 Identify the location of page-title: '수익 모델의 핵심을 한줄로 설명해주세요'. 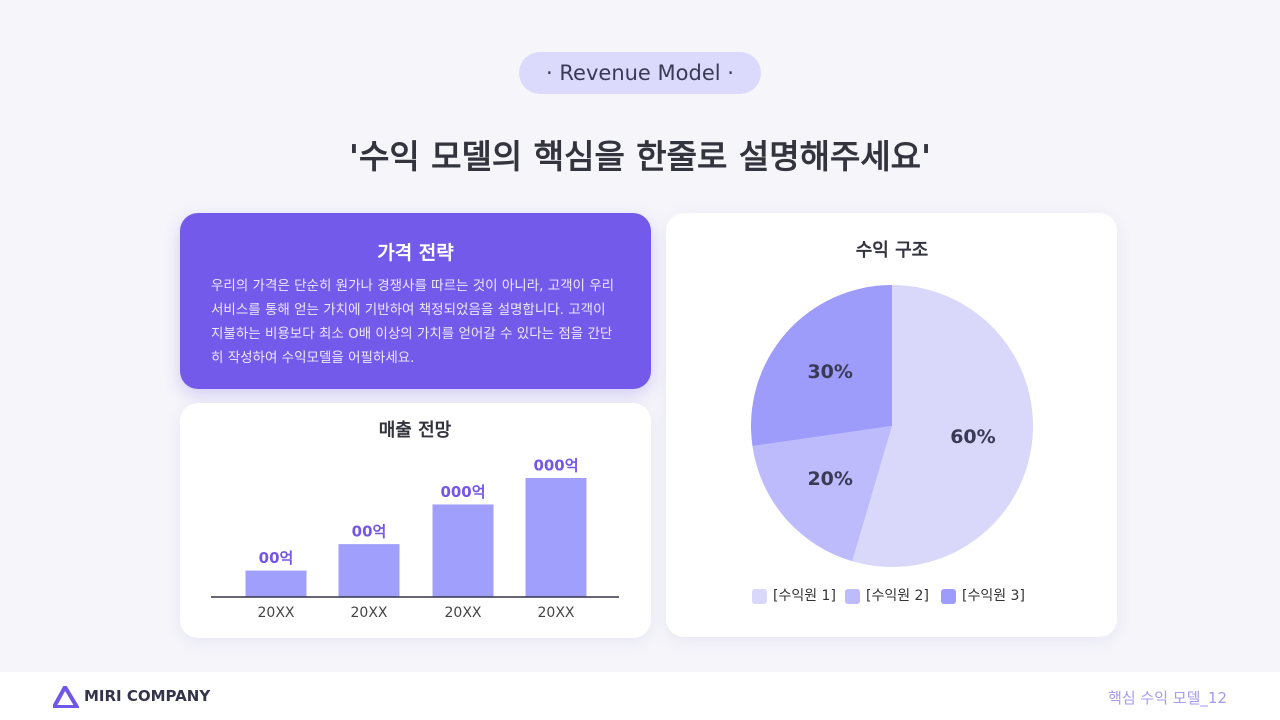
(640, 156).